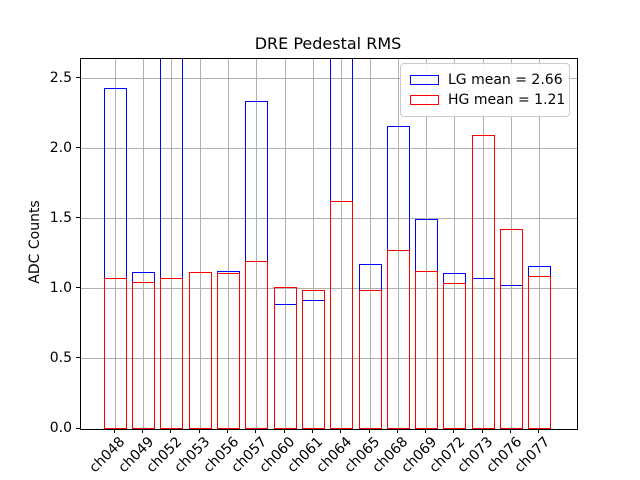 Image resolution: width=640 pixels, height=480 pixels. I want to click on hg-bar-ch061, so click(313, 359).